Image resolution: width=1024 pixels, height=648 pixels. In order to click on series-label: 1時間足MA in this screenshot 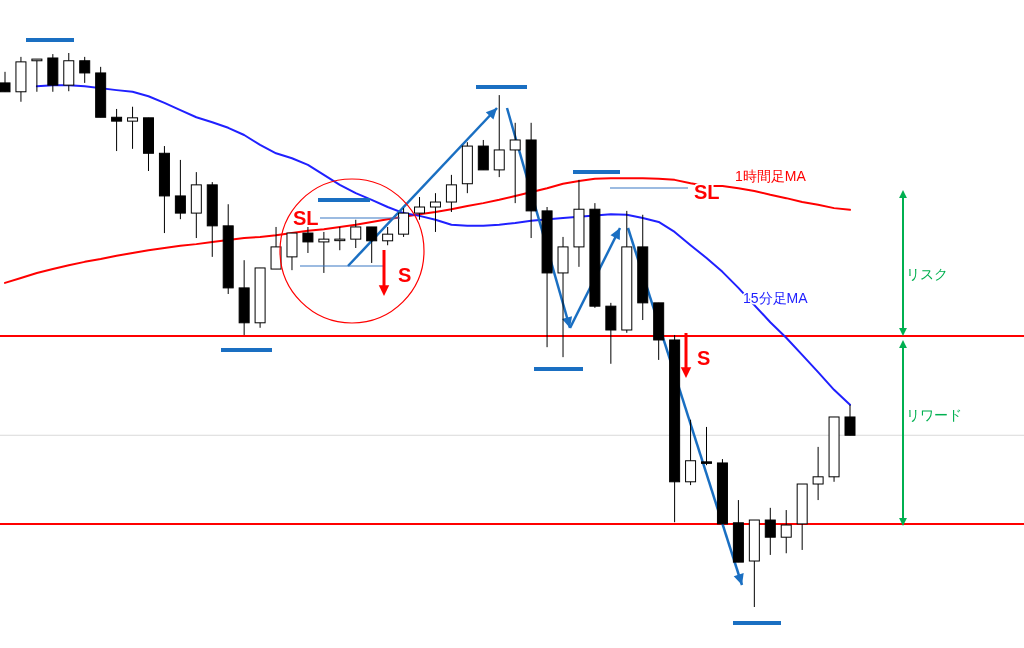, I will do `click(771, 176)`.